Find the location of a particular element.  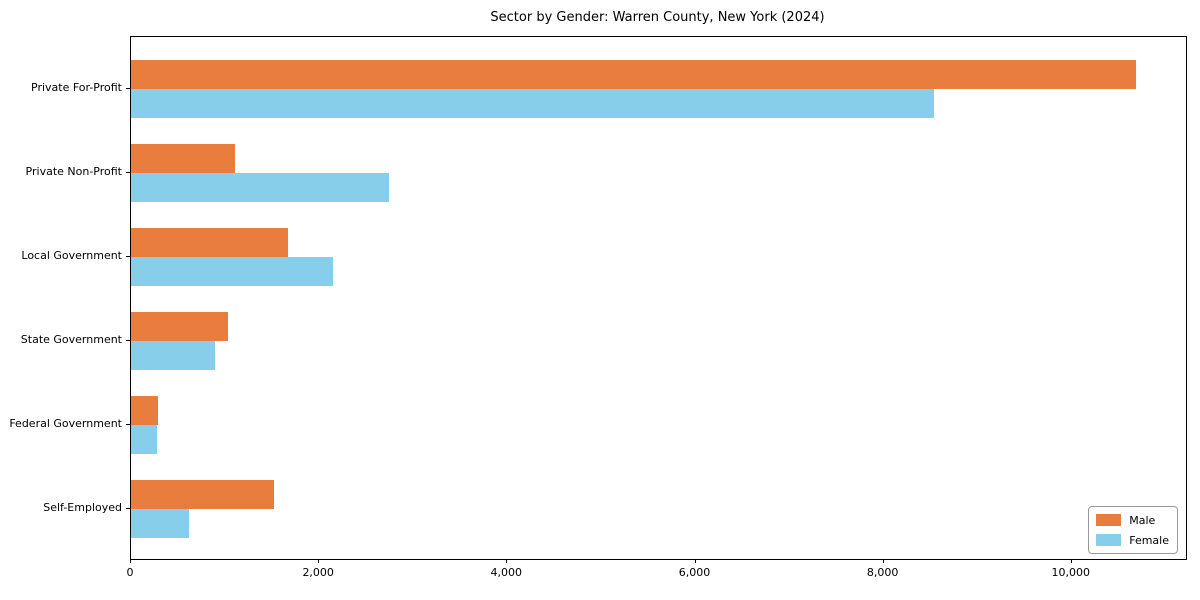

y-tick-label: Local Government is located at coordinates (71, 255).